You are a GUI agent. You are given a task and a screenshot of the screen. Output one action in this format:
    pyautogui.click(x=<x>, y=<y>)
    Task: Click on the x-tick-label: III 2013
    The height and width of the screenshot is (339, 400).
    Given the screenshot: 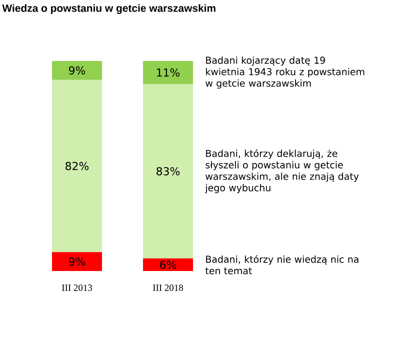 What is the action you would take?
    pyautogui.click(x=77, y=287)
    